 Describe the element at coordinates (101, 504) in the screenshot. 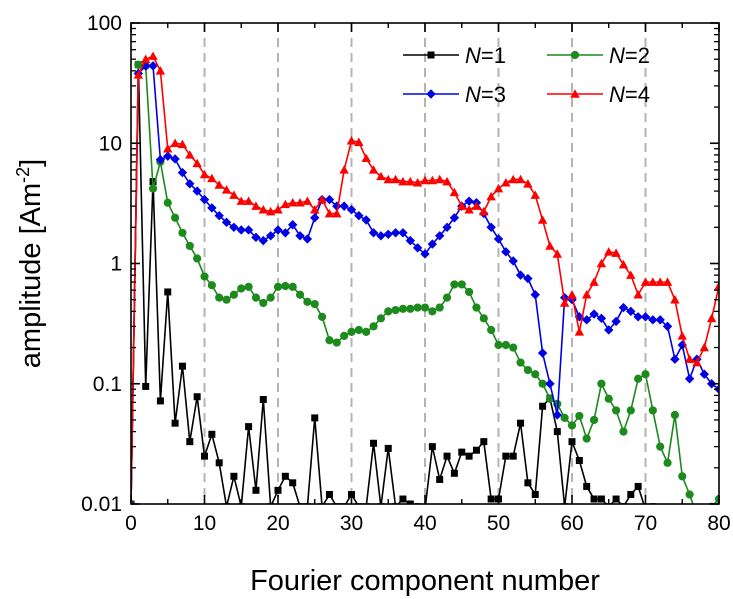

I see `y-tick-label: 0.01` at that location.